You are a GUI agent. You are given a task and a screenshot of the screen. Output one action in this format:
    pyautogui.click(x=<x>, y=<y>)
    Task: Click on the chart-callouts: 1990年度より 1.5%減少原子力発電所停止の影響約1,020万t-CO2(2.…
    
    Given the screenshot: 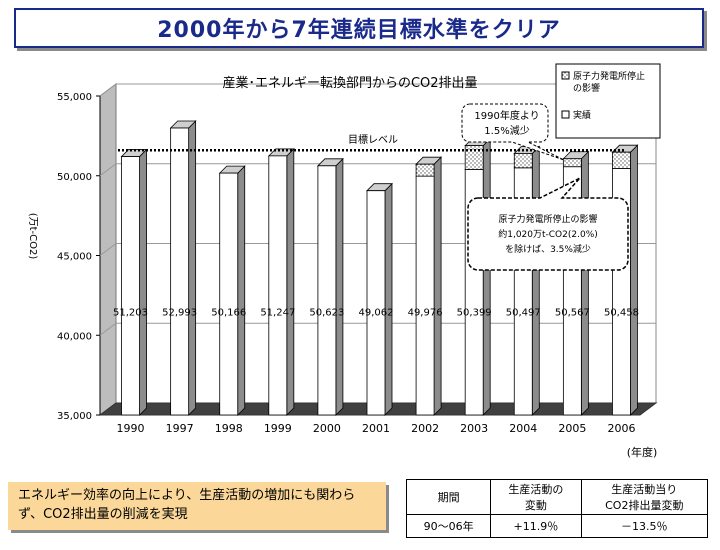 What is the action you would take?
    pyautogui.click(x=545, y=187)
    